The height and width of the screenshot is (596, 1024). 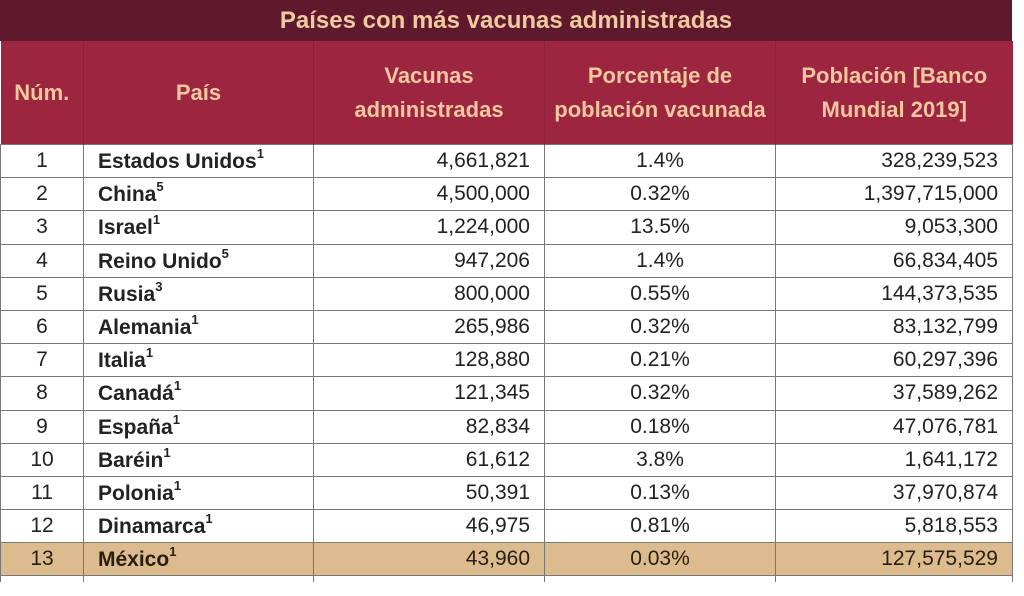 I want to click on footnote-marker: 5, so click(x=160, y=187).